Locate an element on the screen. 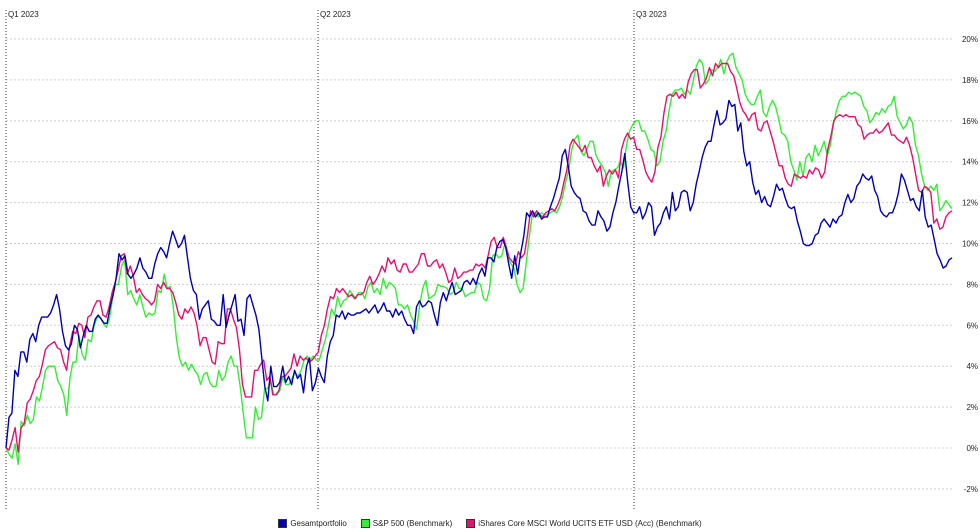  y-tick-label: 14% is located at coordinates (970, 162).